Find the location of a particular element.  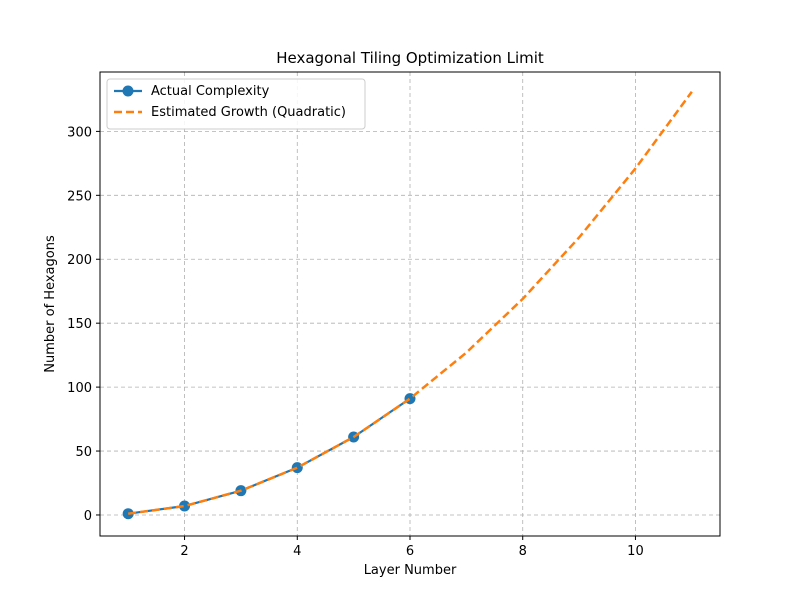

y-tick-label: 100 is located at coordinates (79, 388).